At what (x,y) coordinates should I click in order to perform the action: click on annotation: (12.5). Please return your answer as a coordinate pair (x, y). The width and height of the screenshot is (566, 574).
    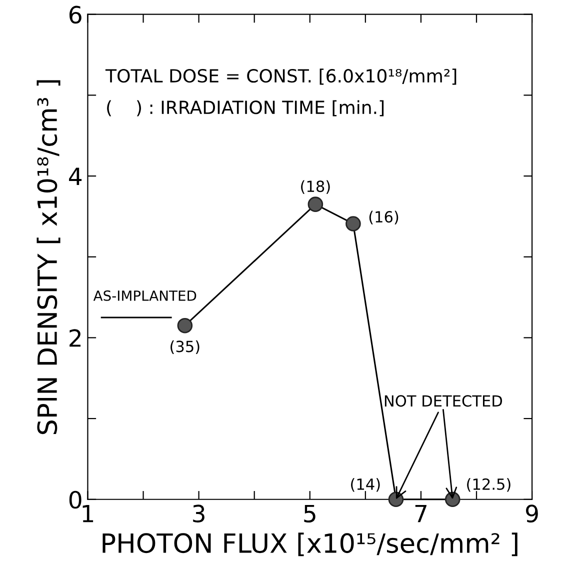
    Looking at the image, I should click on (488, 485).